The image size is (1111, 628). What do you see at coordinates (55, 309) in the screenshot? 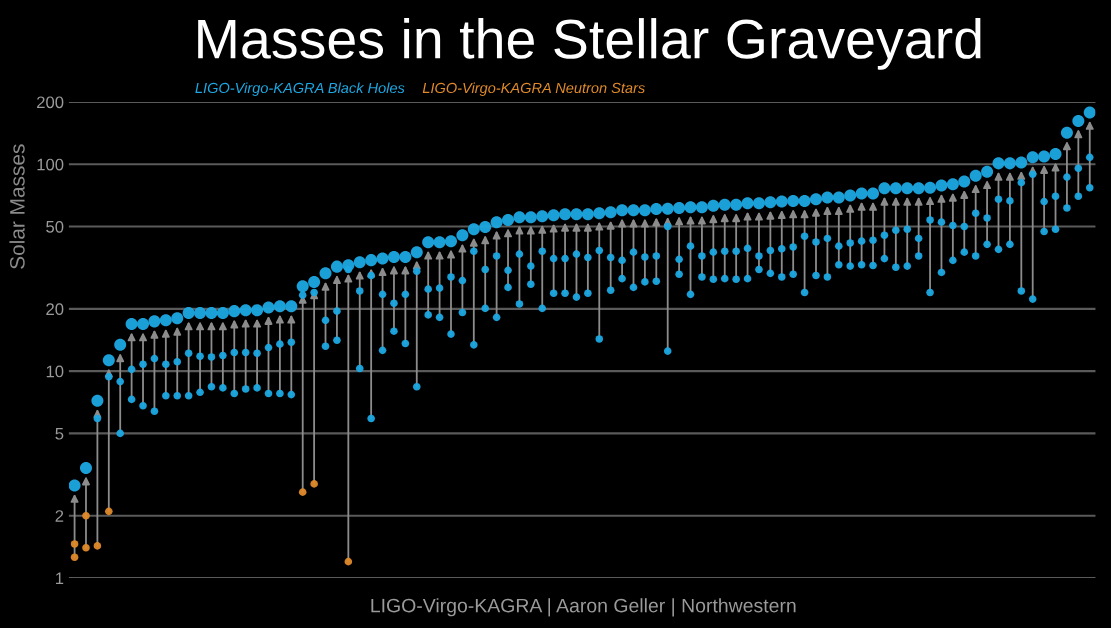
I see `y-tick-label: 20` at bounding box center [55, 309].